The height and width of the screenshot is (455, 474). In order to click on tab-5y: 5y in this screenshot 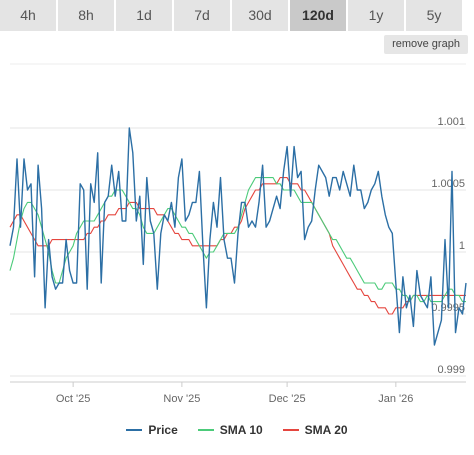, I will do `click(434, 15)`.